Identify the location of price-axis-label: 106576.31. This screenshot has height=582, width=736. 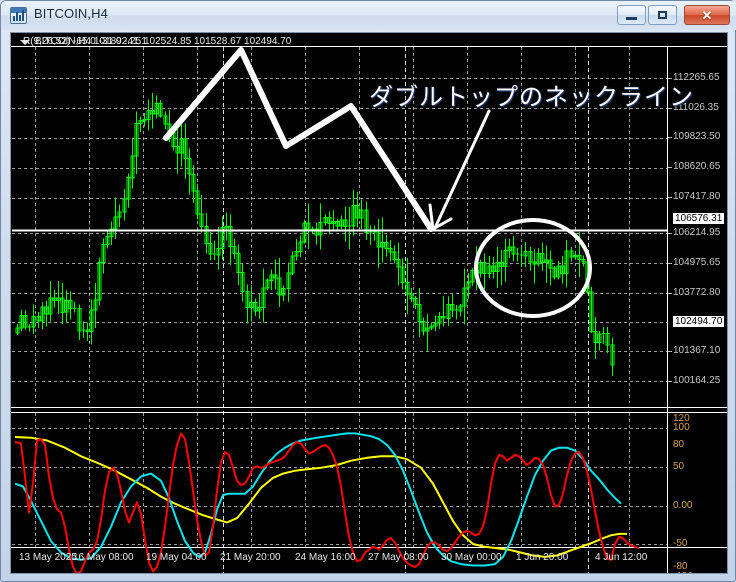
(699, 218).